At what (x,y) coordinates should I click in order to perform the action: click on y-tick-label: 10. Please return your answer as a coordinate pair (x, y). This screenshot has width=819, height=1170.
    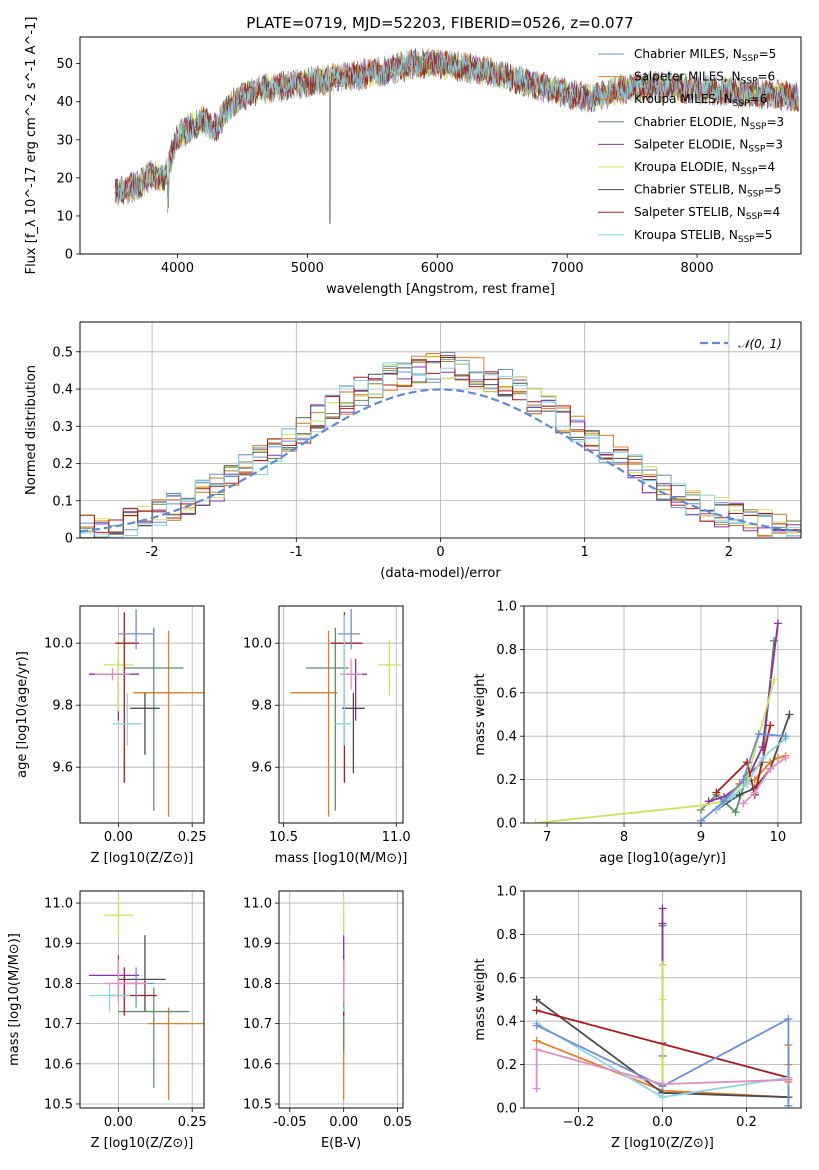
    Looking at the image, I should click on (64, 216).